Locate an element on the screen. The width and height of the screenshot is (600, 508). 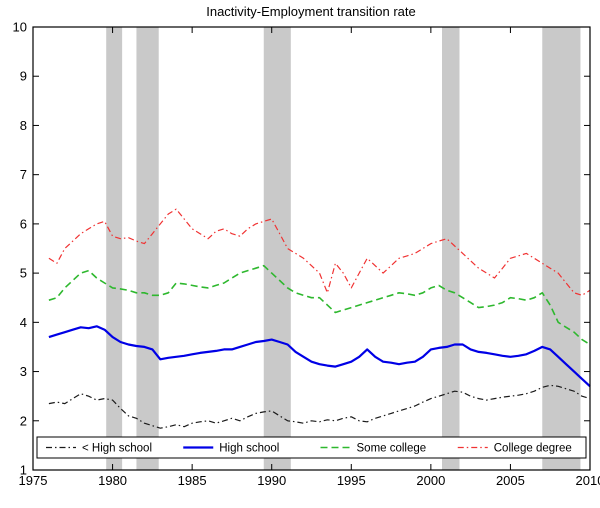
y-tick-label: 2 is located at coordinates (23, 420).